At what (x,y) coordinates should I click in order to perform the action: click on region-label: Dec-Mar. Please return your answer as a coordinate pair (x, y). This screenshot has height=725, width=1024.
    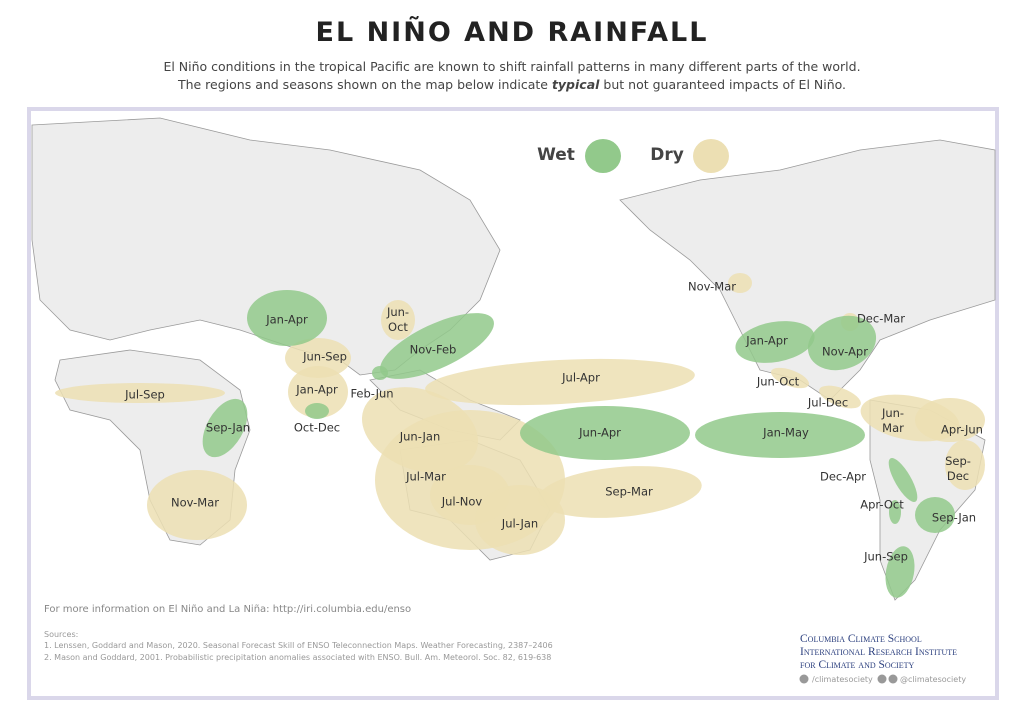
    Looking at the image, I should click on (881, 319).